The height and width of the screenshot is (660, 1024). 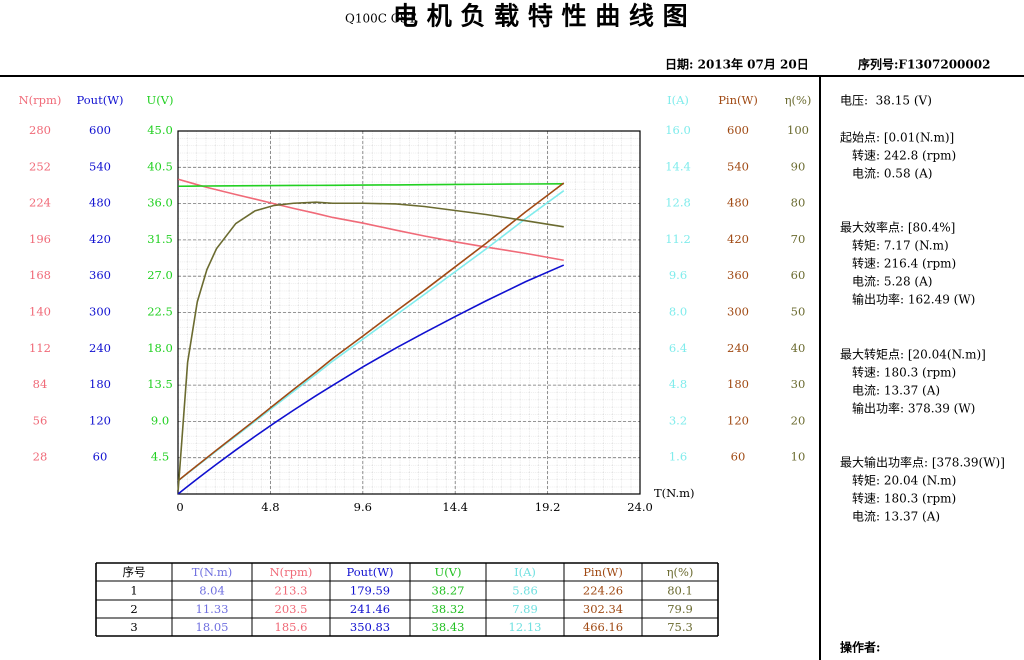 I want to click on axis-title: η(%), so click(x=798, y=100).